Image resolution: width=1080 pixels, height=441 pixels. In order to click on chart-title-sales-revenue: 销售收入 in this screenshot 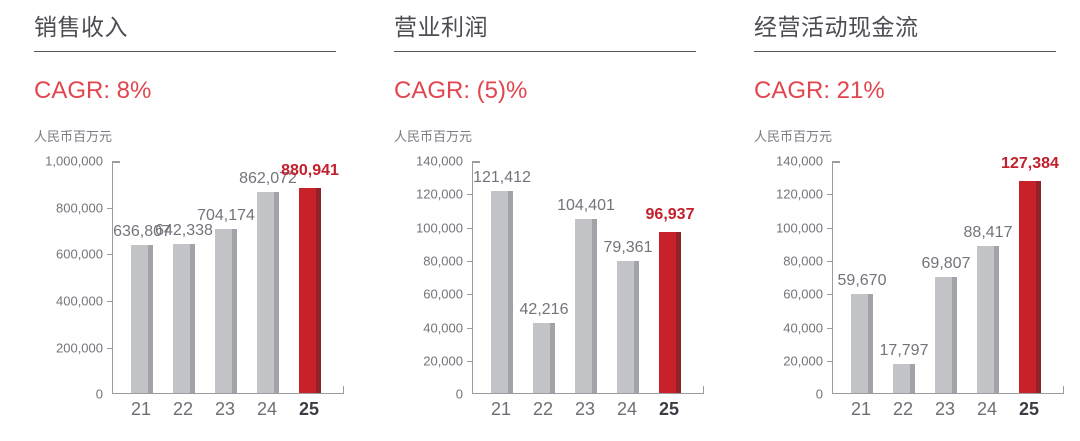, I will do `click(185, 33)`.